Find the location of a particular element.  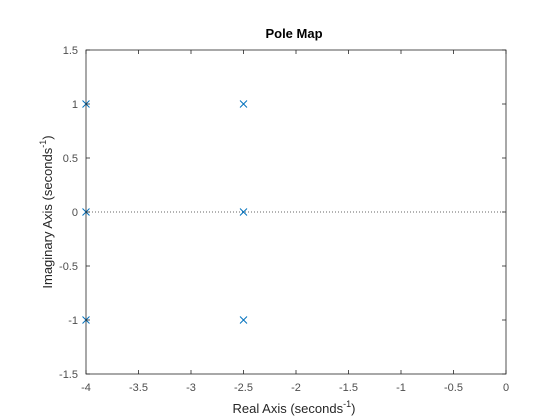

y-axis-label-text: Imaginary Axis (seconds is located at coordinates (47, 217).